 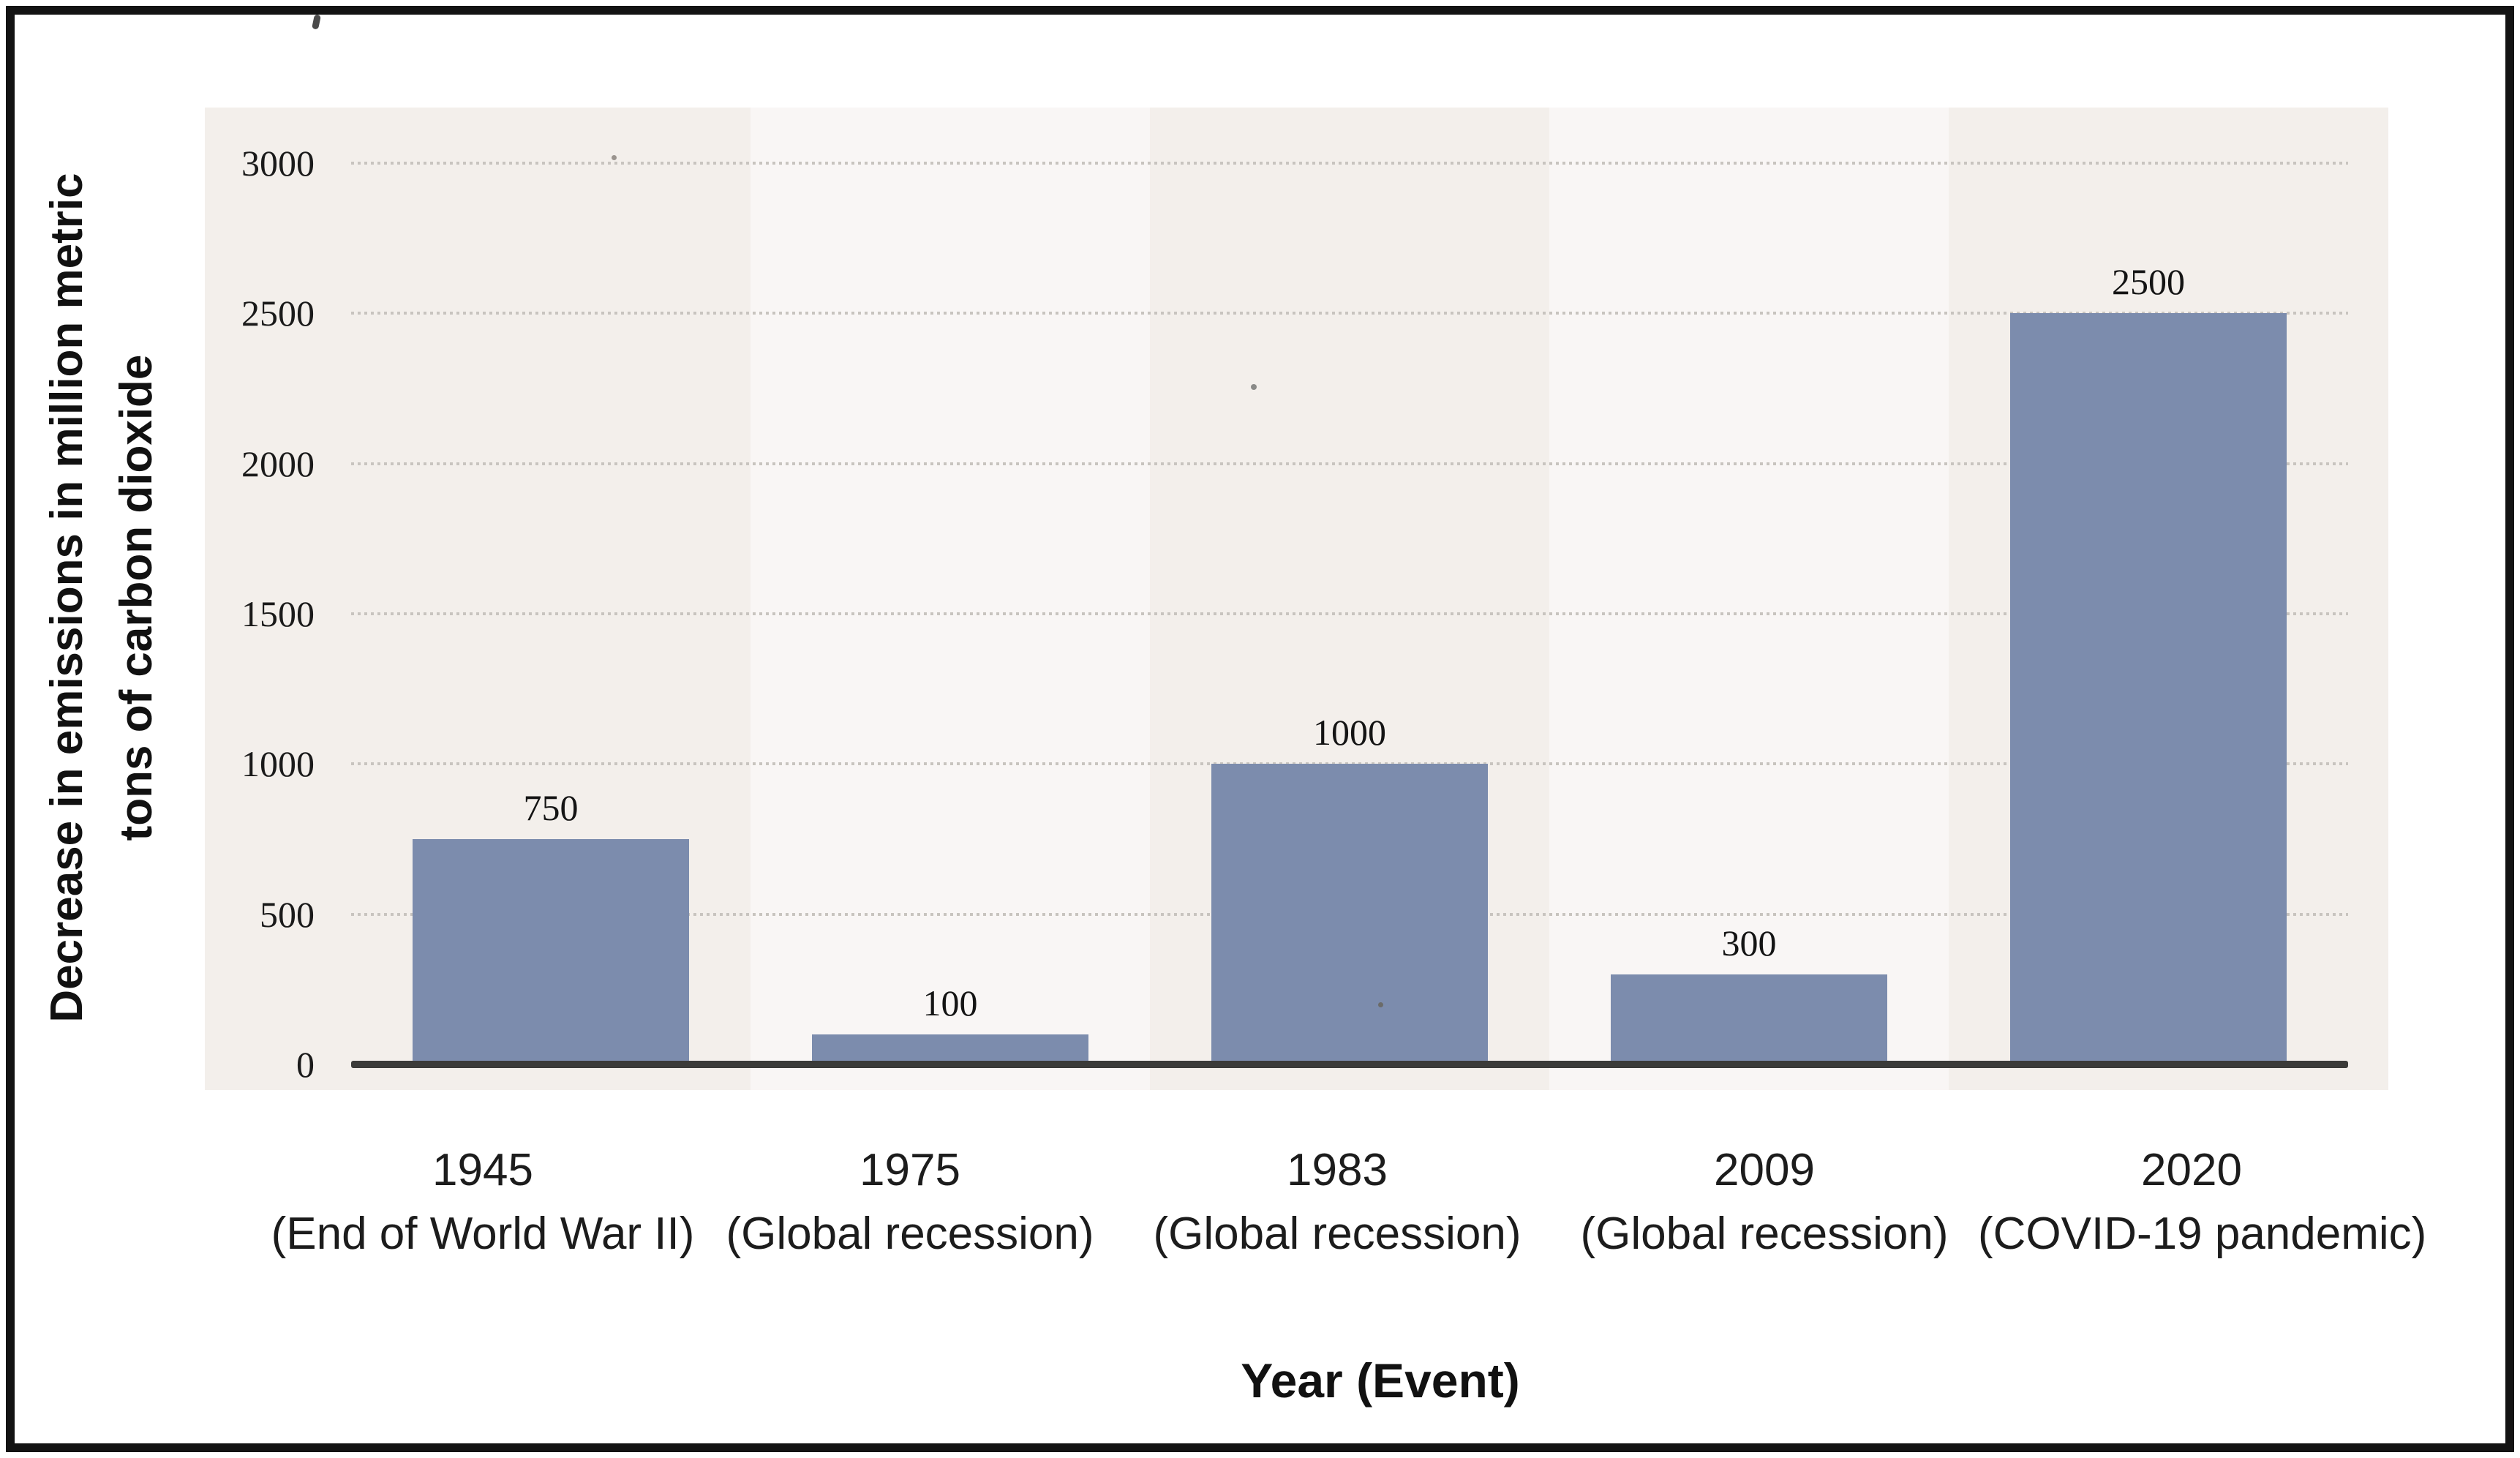 I want to click on x-category-year: 2009, so click(x=1765, y=1170).